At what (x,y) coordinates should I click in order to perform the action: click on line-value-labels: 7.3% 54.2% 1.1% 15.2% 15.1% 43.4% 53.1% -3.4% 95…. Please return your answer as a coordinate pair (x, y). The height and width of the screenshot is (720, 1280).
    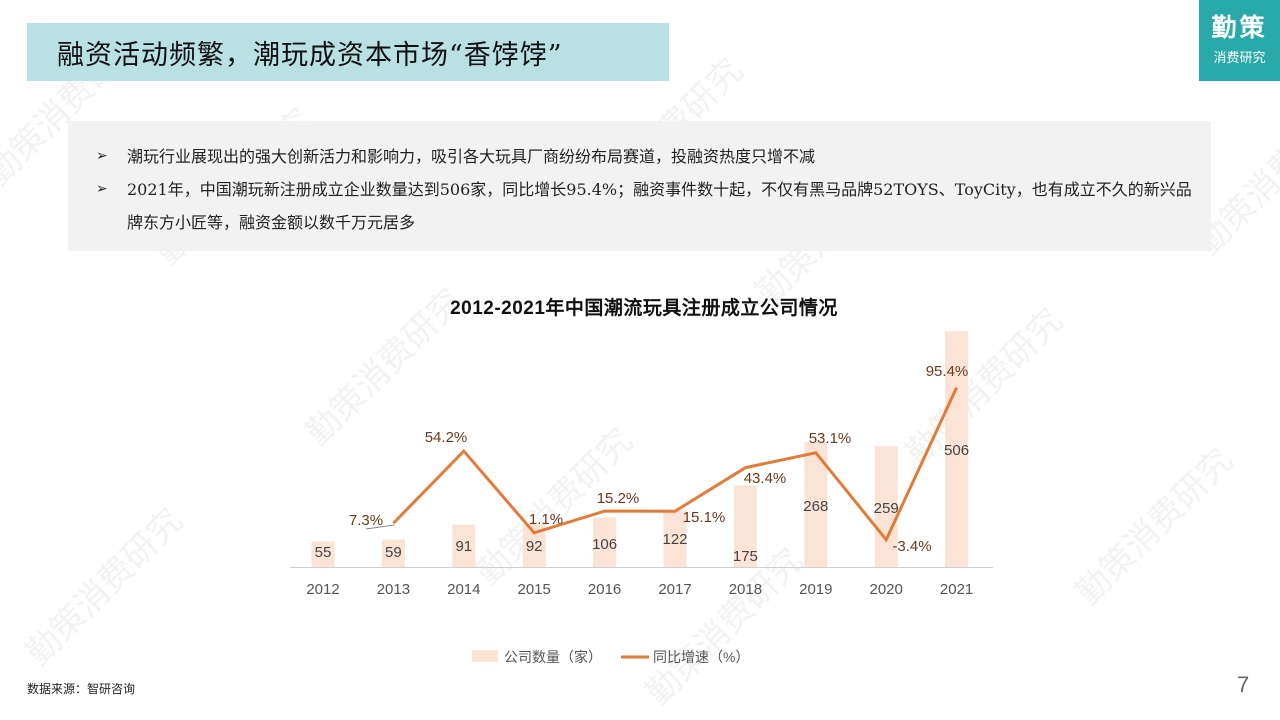
    Looking at the image, I should click on (658, 459).